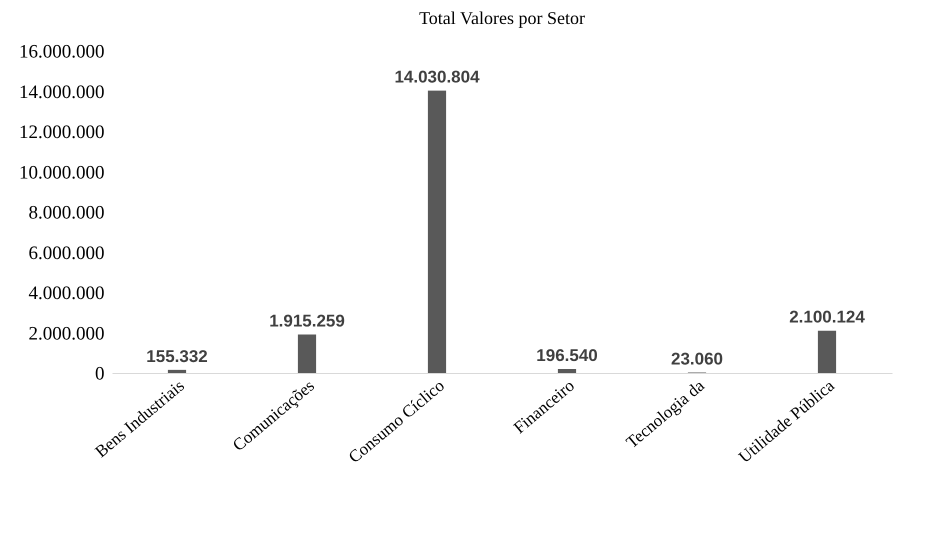  Describe the element at coordinates (61, 92) in the screenshot. I see `y-tick-label: 14.000.000` at that location.